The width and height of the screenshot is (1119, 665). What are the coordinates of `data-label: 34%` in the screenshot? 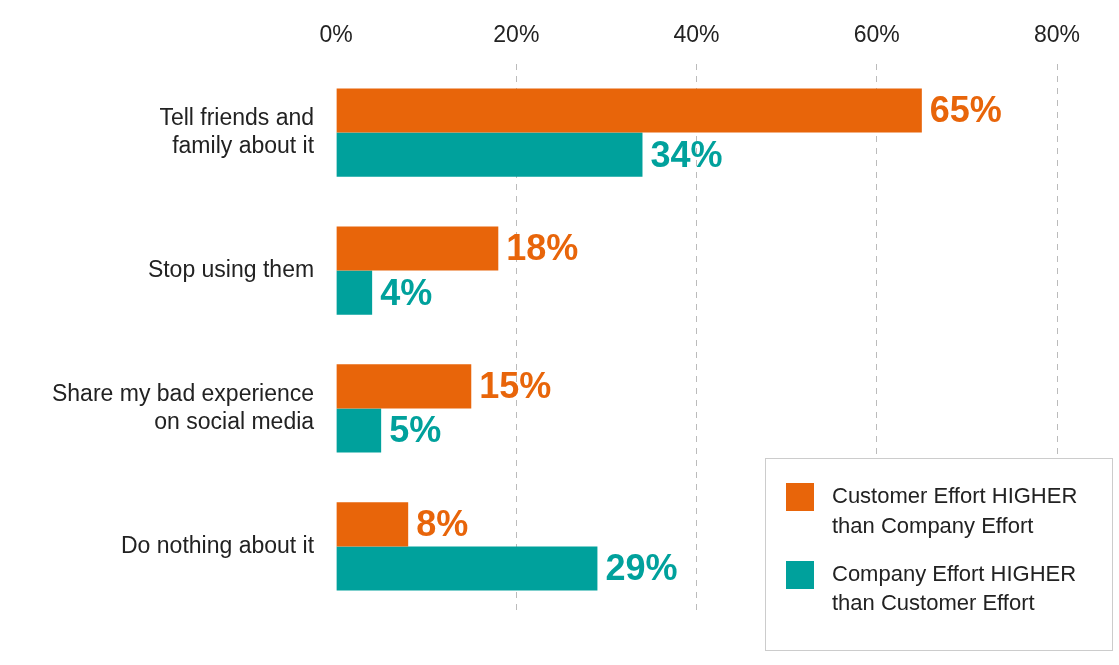 It's located at (686, 154).